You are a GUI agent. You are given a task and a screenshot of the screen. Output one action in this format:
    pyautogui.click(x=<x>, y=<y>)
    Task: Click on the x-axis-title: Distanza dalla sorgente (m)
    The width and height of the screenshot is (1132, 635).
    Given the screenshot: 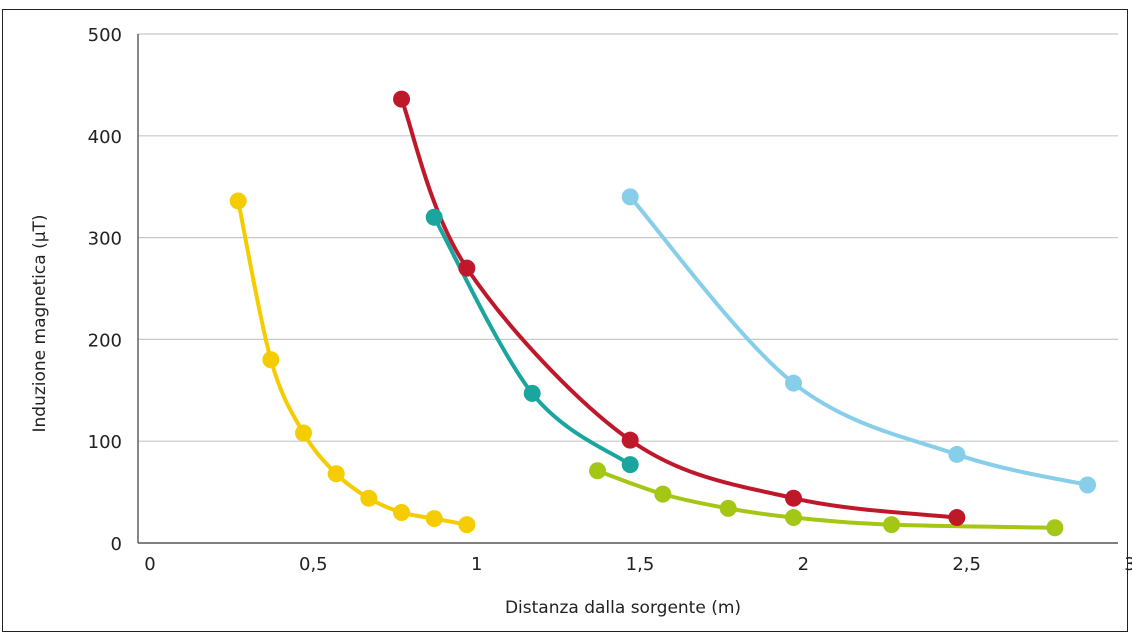 What is the action you would take?
    pyautogui.click(x=623, y=608)
    